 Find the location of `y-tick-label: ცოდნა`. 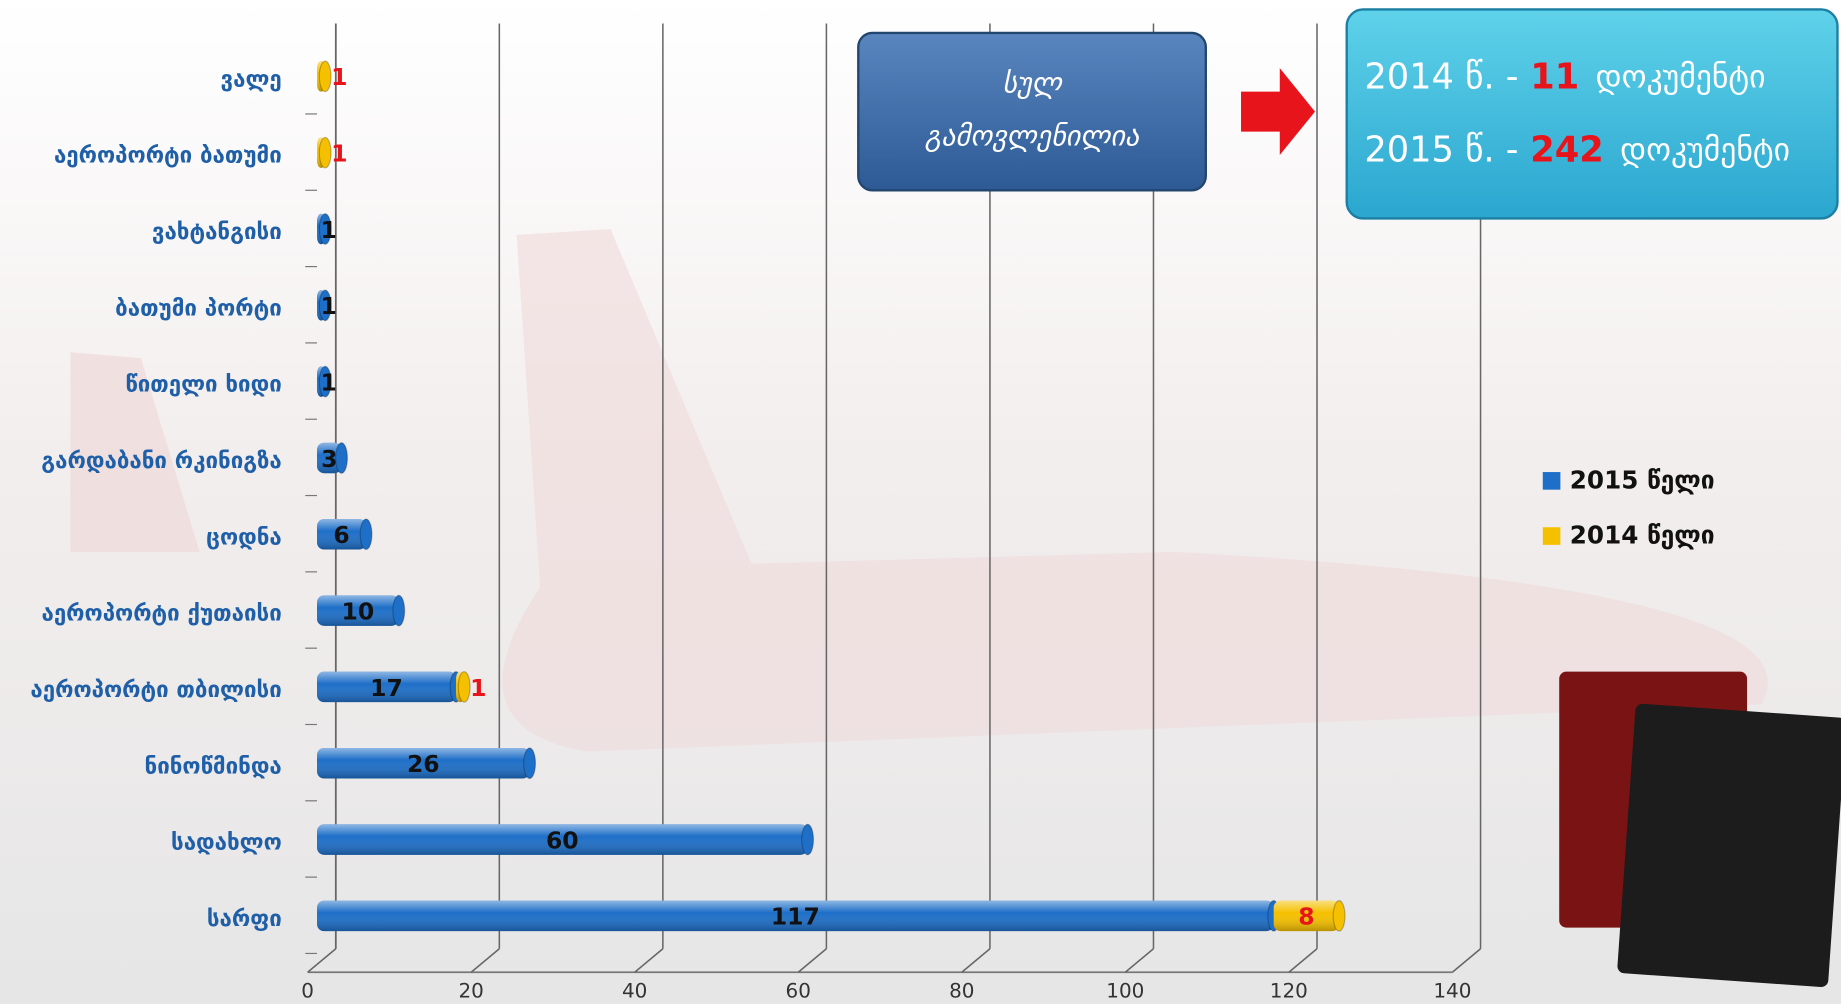

y-tick-label: ცოდნა is located at coordinates (244, 537).